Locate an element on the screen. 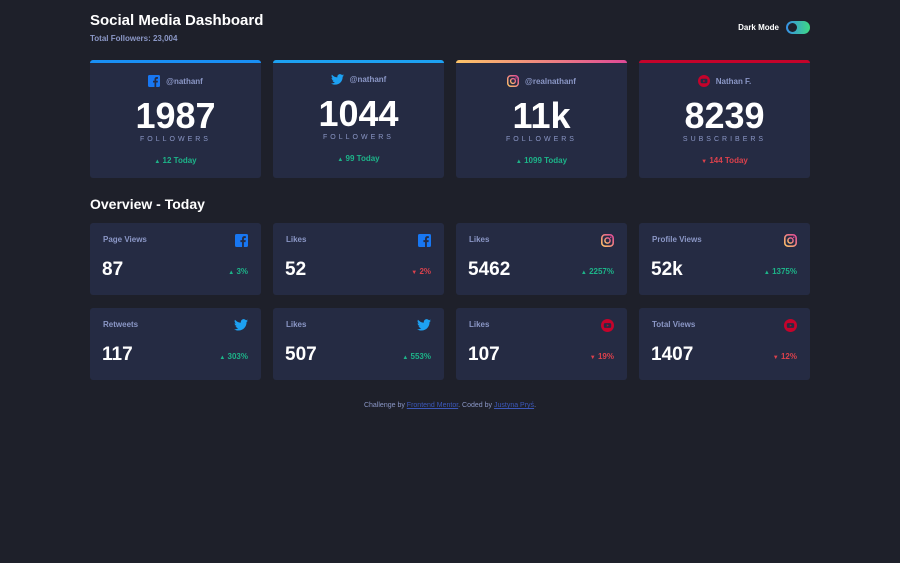 This screenshot has height=563, width=900. today-change: ▲ 1099 Today is located at coordinates (541, 160).